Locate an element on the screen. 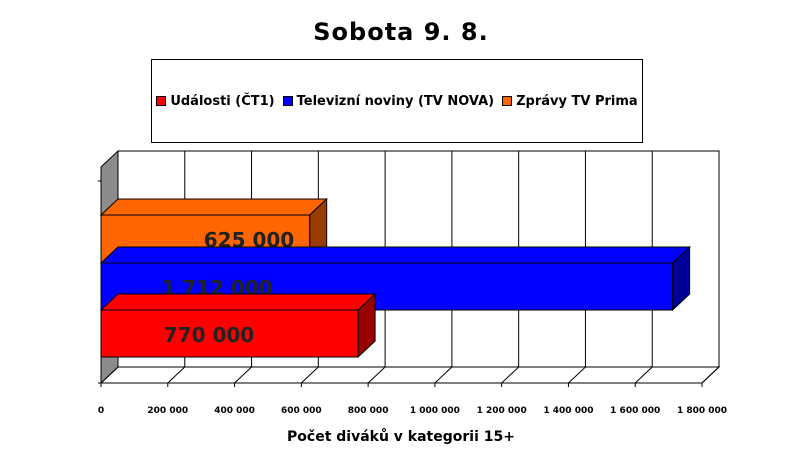  legend-item-udalosti: Události (ČT1) is located at coordinates (215, 101).